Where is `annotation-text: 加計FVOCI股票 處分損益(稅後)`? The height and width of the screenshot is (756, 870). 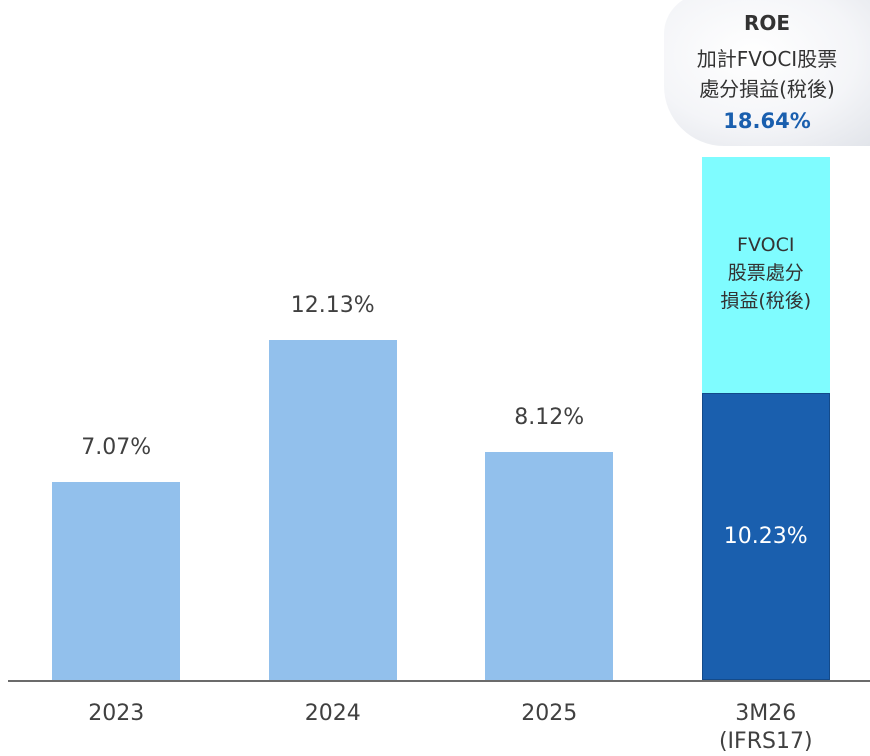 annotation-text: 加計FVOCI股票 處分損益(稅後) is located at coordinates (767, 74).